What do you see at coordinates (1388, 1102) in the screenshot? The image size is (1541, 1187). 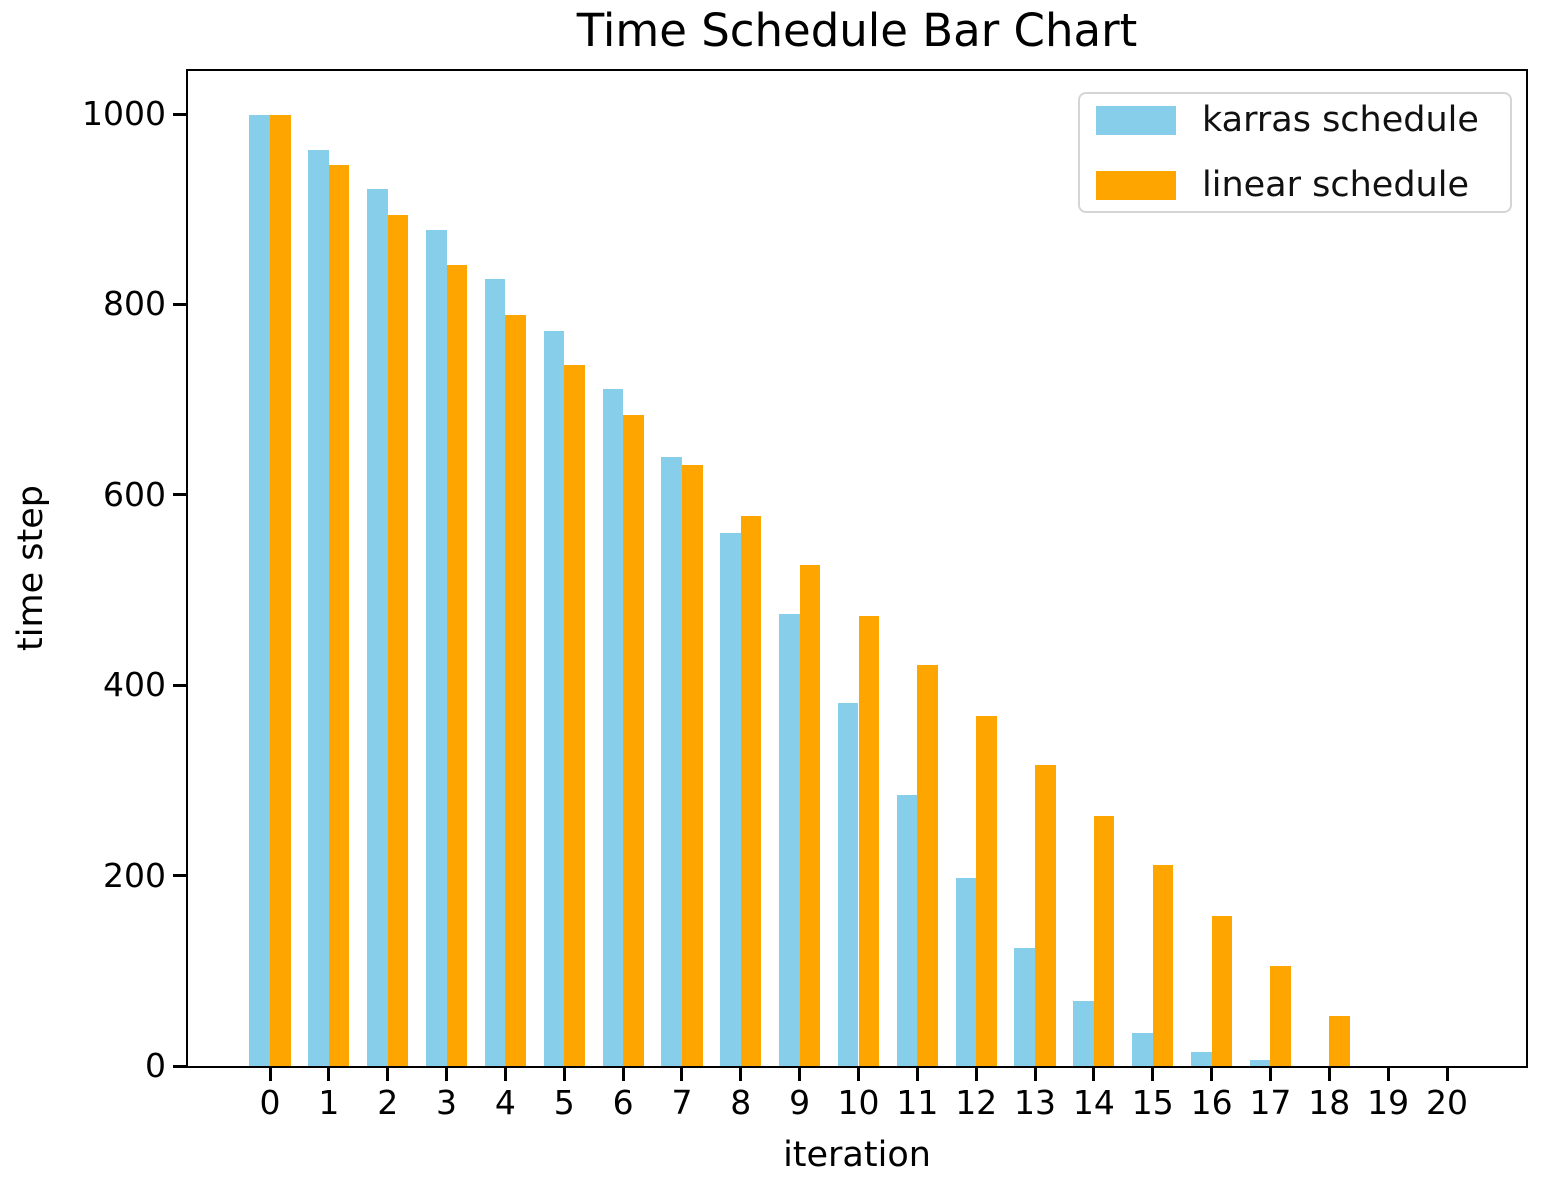 I see `x-tick-label-19: 19` at bounding box center [1388, 1102].